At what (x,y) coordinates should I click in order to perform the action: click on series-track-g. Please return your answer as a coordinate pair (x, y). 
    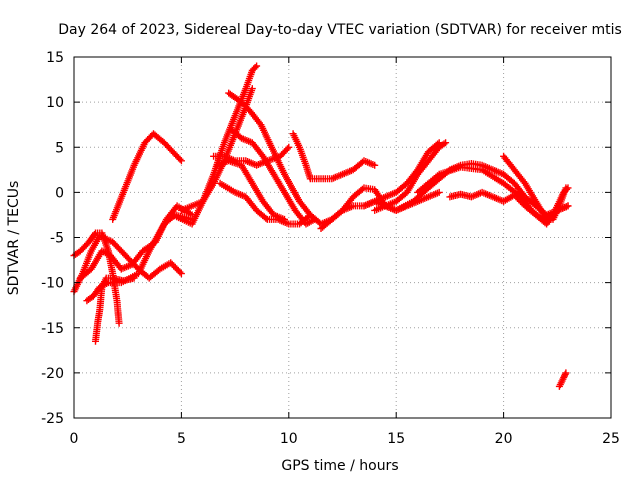
    Looking at the image, I should click on (215, 145).